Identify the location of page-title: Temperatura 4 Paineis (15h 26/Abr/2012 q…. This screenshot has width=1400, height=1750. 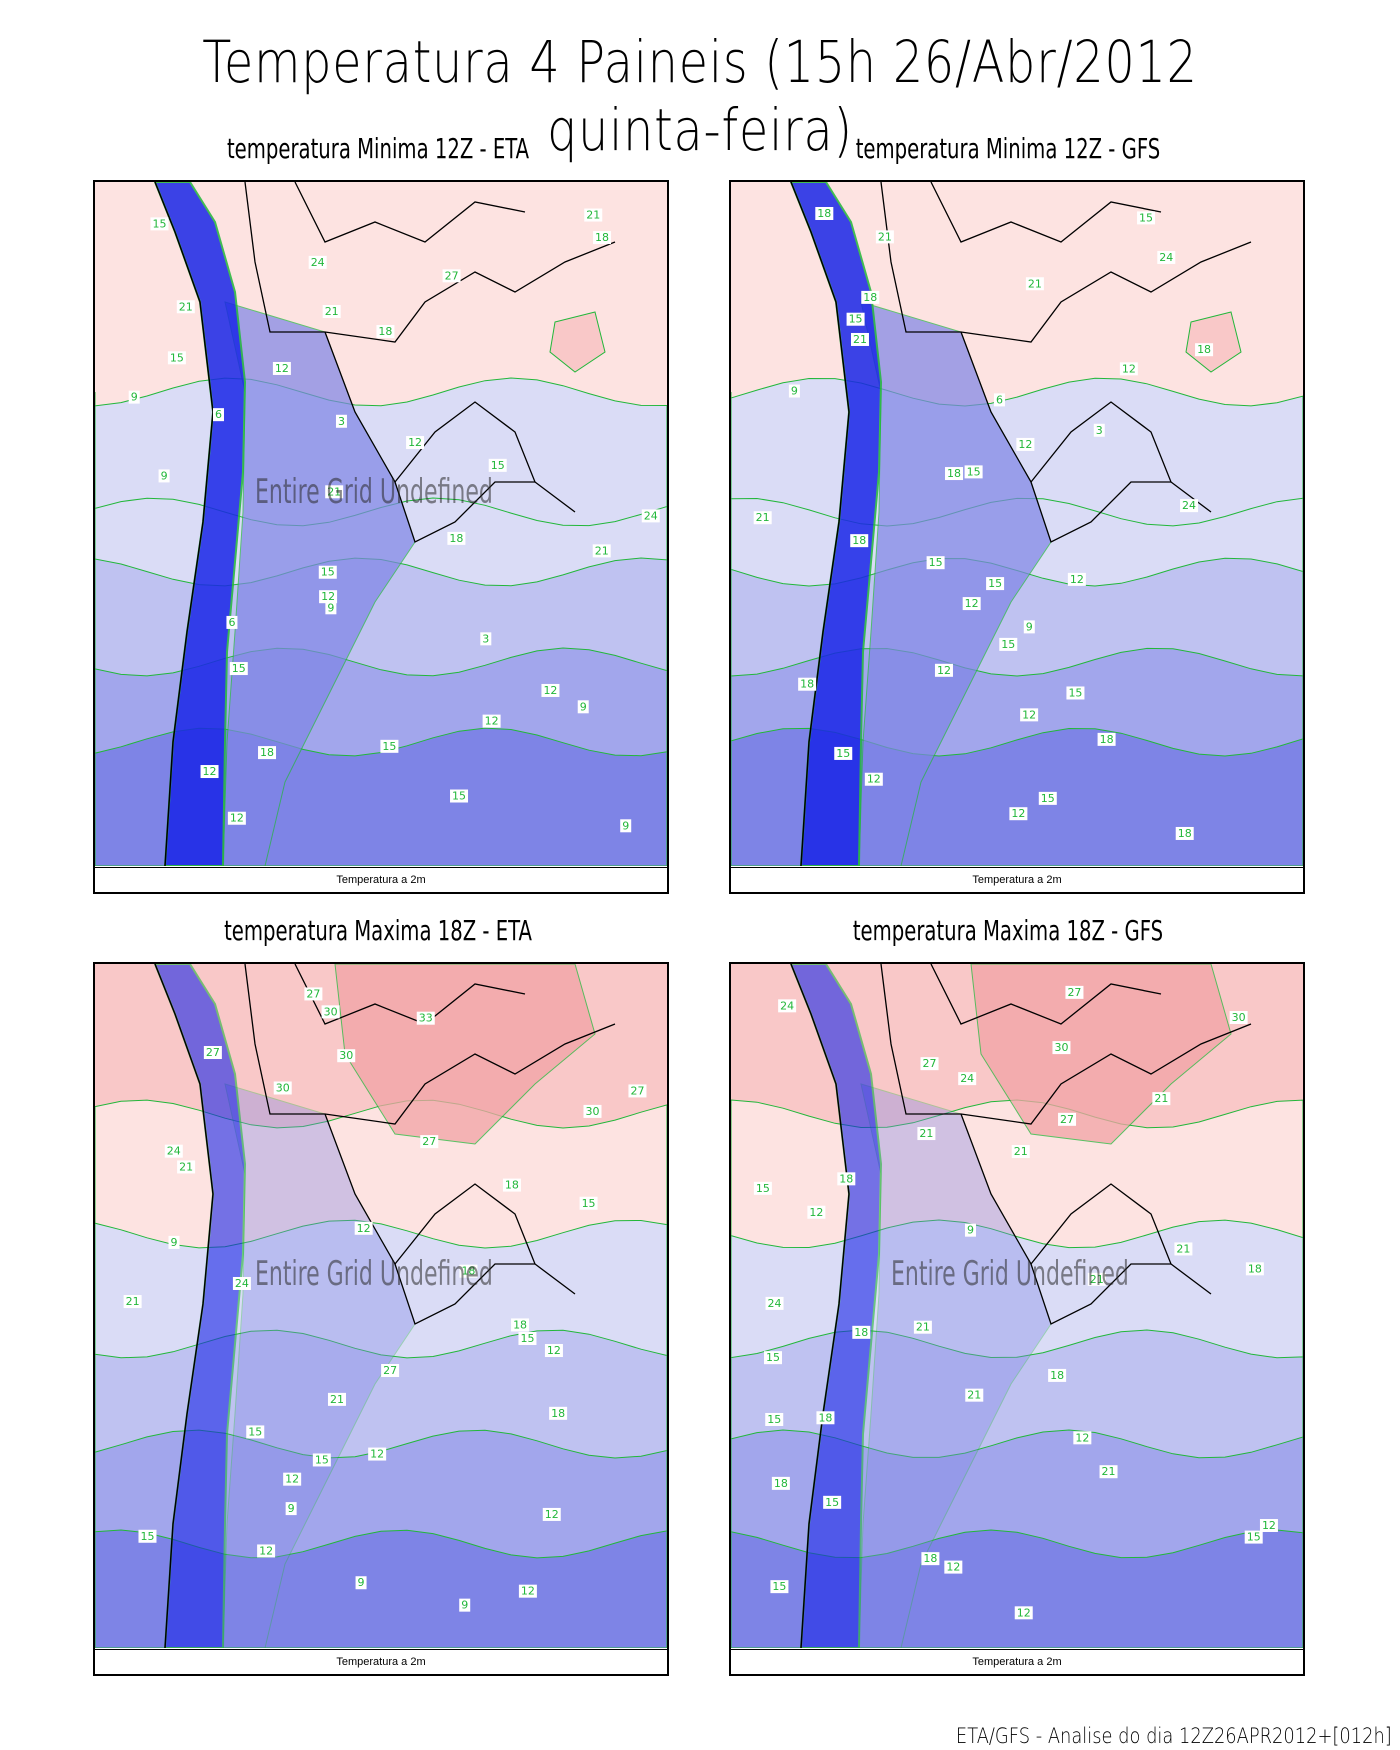
(700, 96).